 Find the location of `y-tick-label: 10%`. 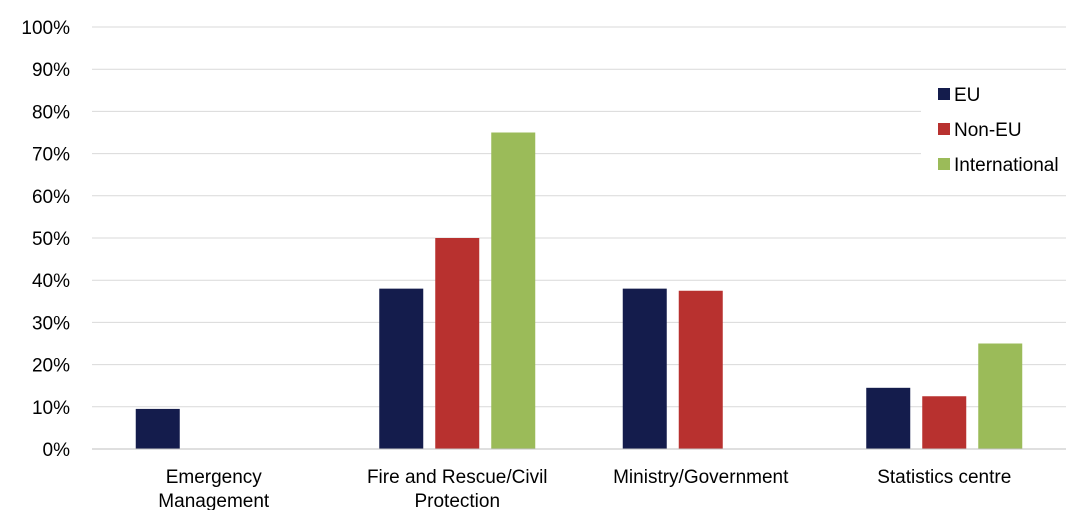

y-tick-label: 10% is located at coordinates (51, 408).